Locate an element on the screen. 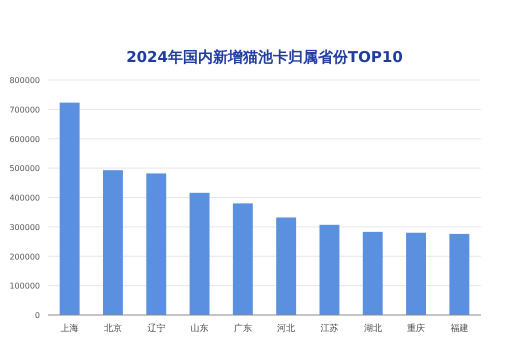  y-tick-label: 100000 is located at coordinates (24, 286).